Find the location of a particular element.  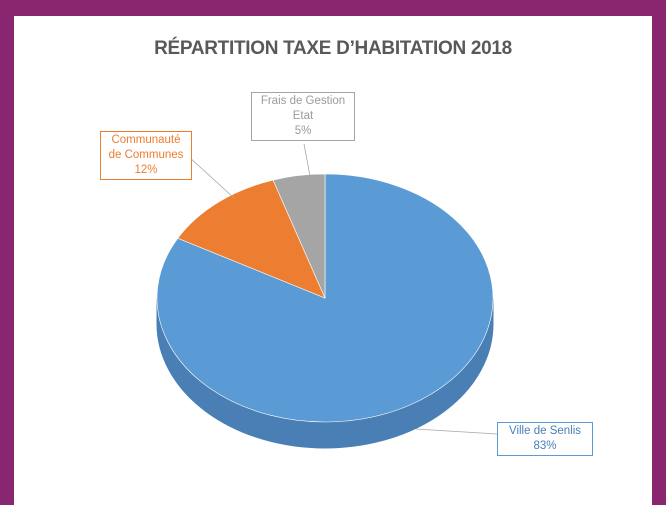

label-line: de Communes is located at coordinates (146, 155).